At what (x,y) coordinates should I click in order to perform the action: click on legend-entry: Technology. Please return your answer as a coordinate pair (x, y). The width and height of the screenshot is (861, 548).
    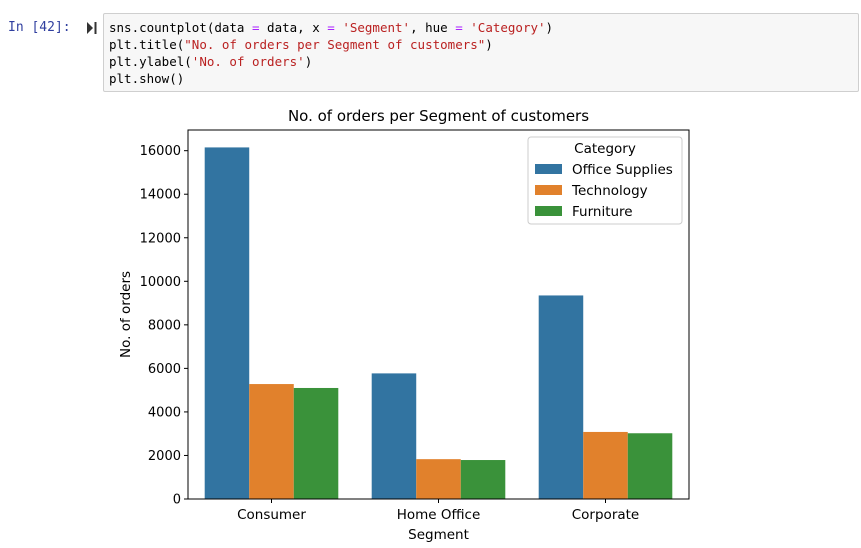
    Looking at the image, I should click on (609, 191).